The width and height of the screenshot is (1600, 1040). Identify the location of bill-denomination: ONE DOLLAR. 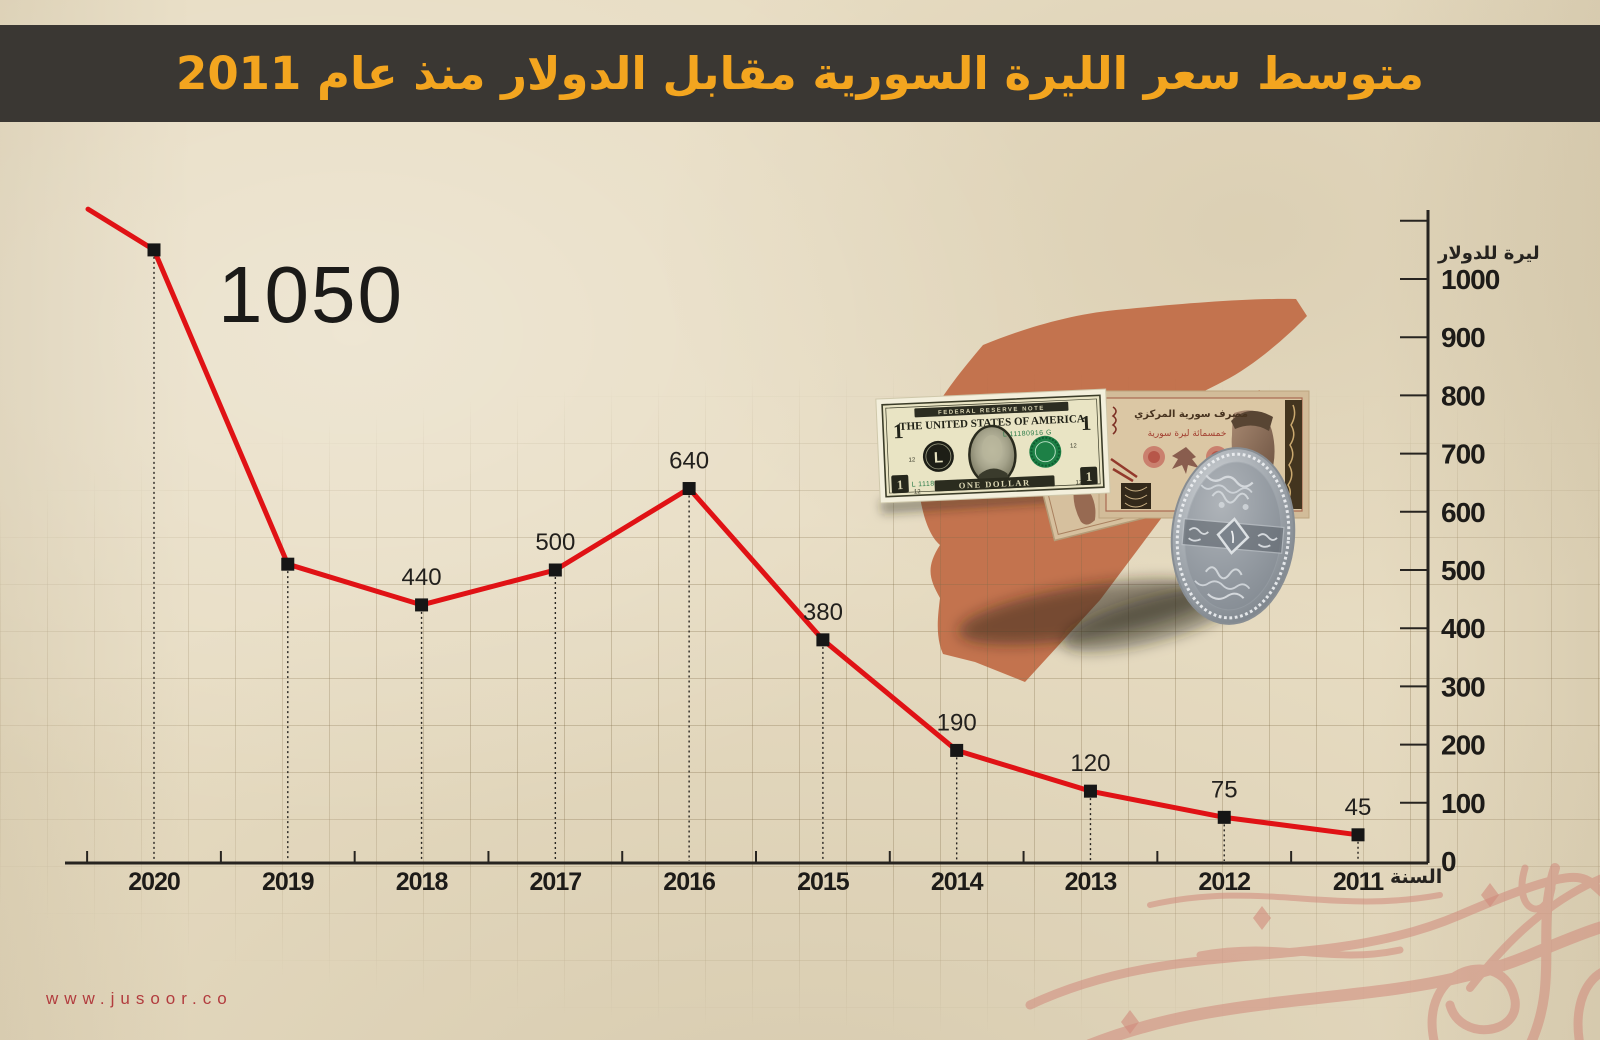
(995, 483).